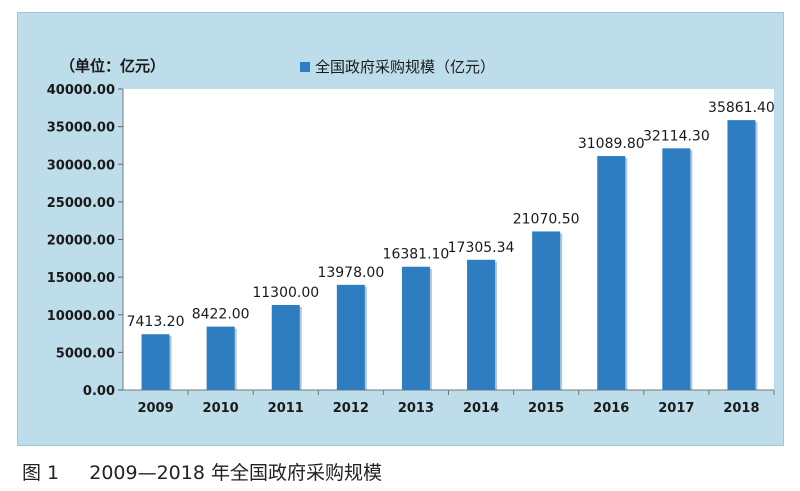 Image resolution: width=800 pixels, height=491 pixels. Describe the element at coordinates (112, 66) in the screenshot. I see `unit-label: （单位：亿元）` at that location.